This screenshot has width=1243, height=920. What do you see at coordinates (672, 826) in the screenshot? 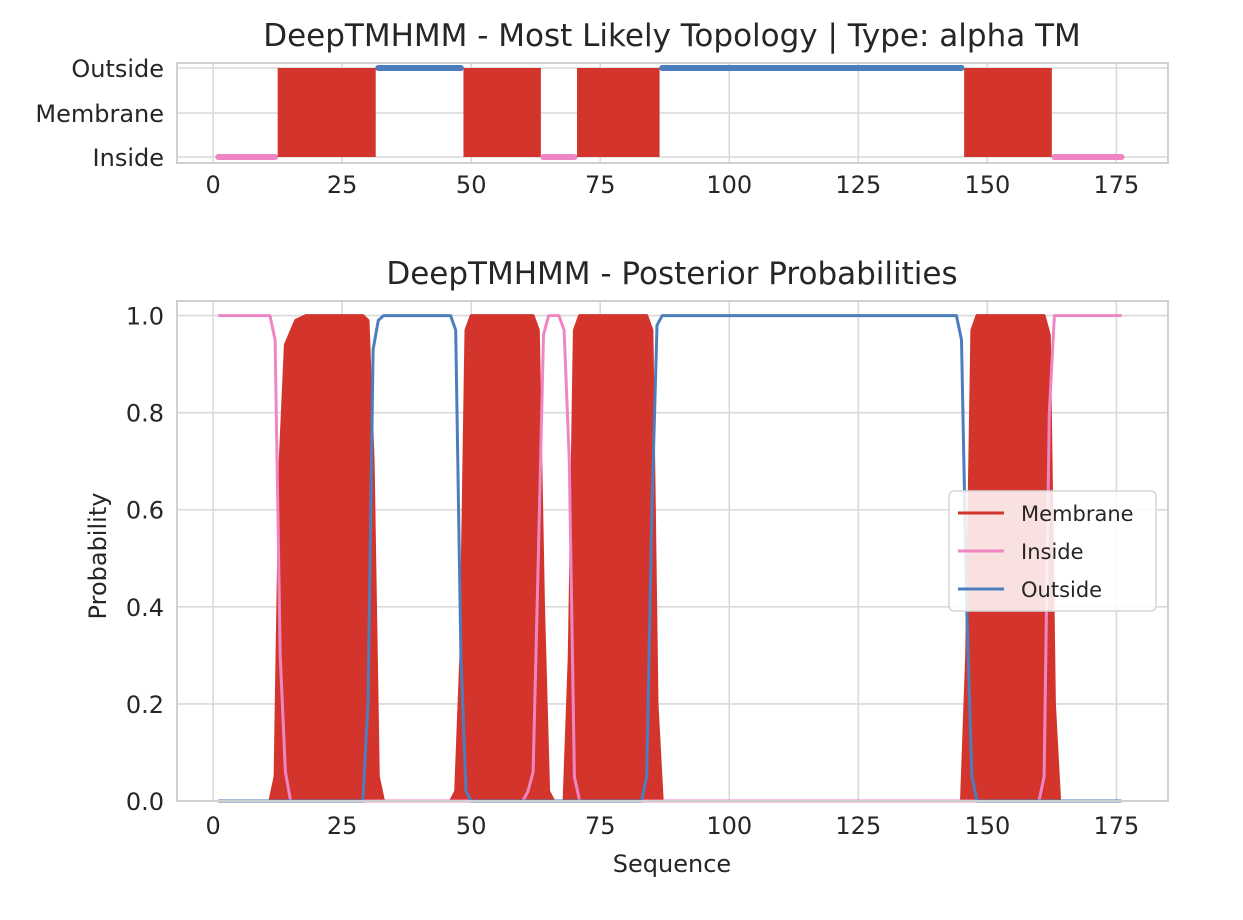
I see `posterior-x-ticks: 0 25 50 75 100 125 150 175` at bounding box center [672, 826].